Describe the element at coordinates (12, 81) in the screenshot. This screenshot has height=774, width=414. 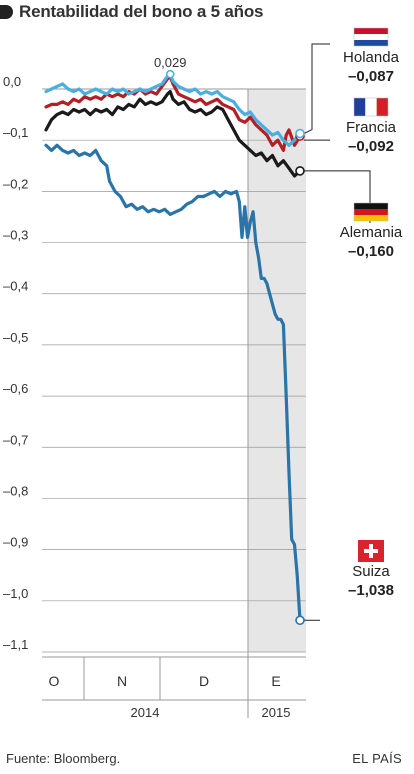
I see `y-tick-label: 0,0` at that location.